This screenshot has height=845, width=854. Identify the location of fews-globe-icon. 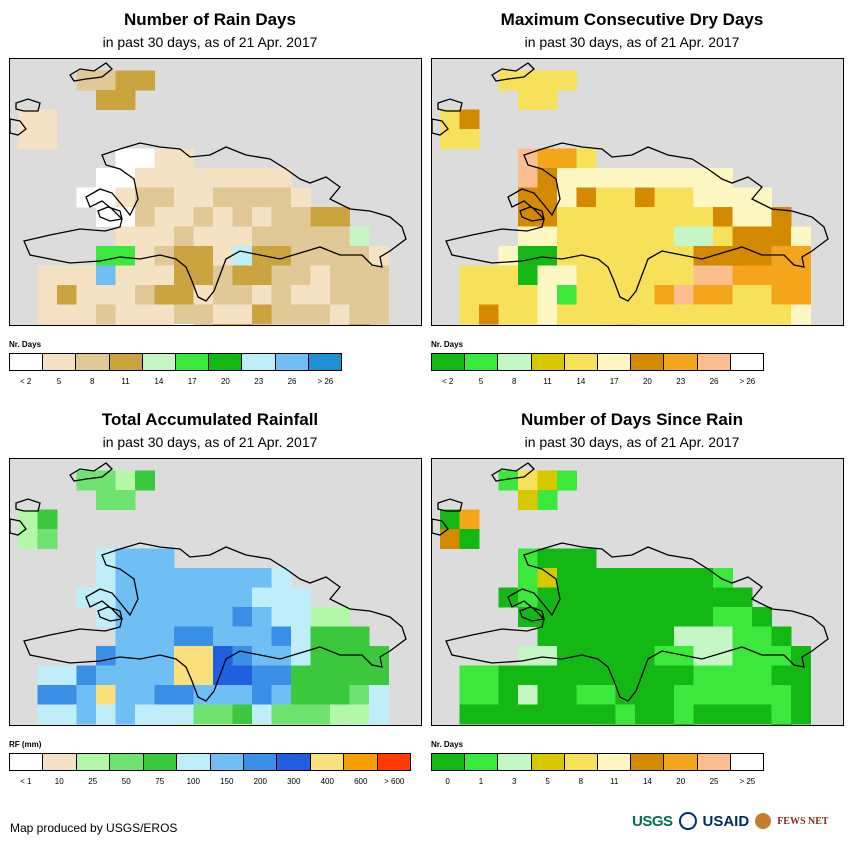
(763, 821).